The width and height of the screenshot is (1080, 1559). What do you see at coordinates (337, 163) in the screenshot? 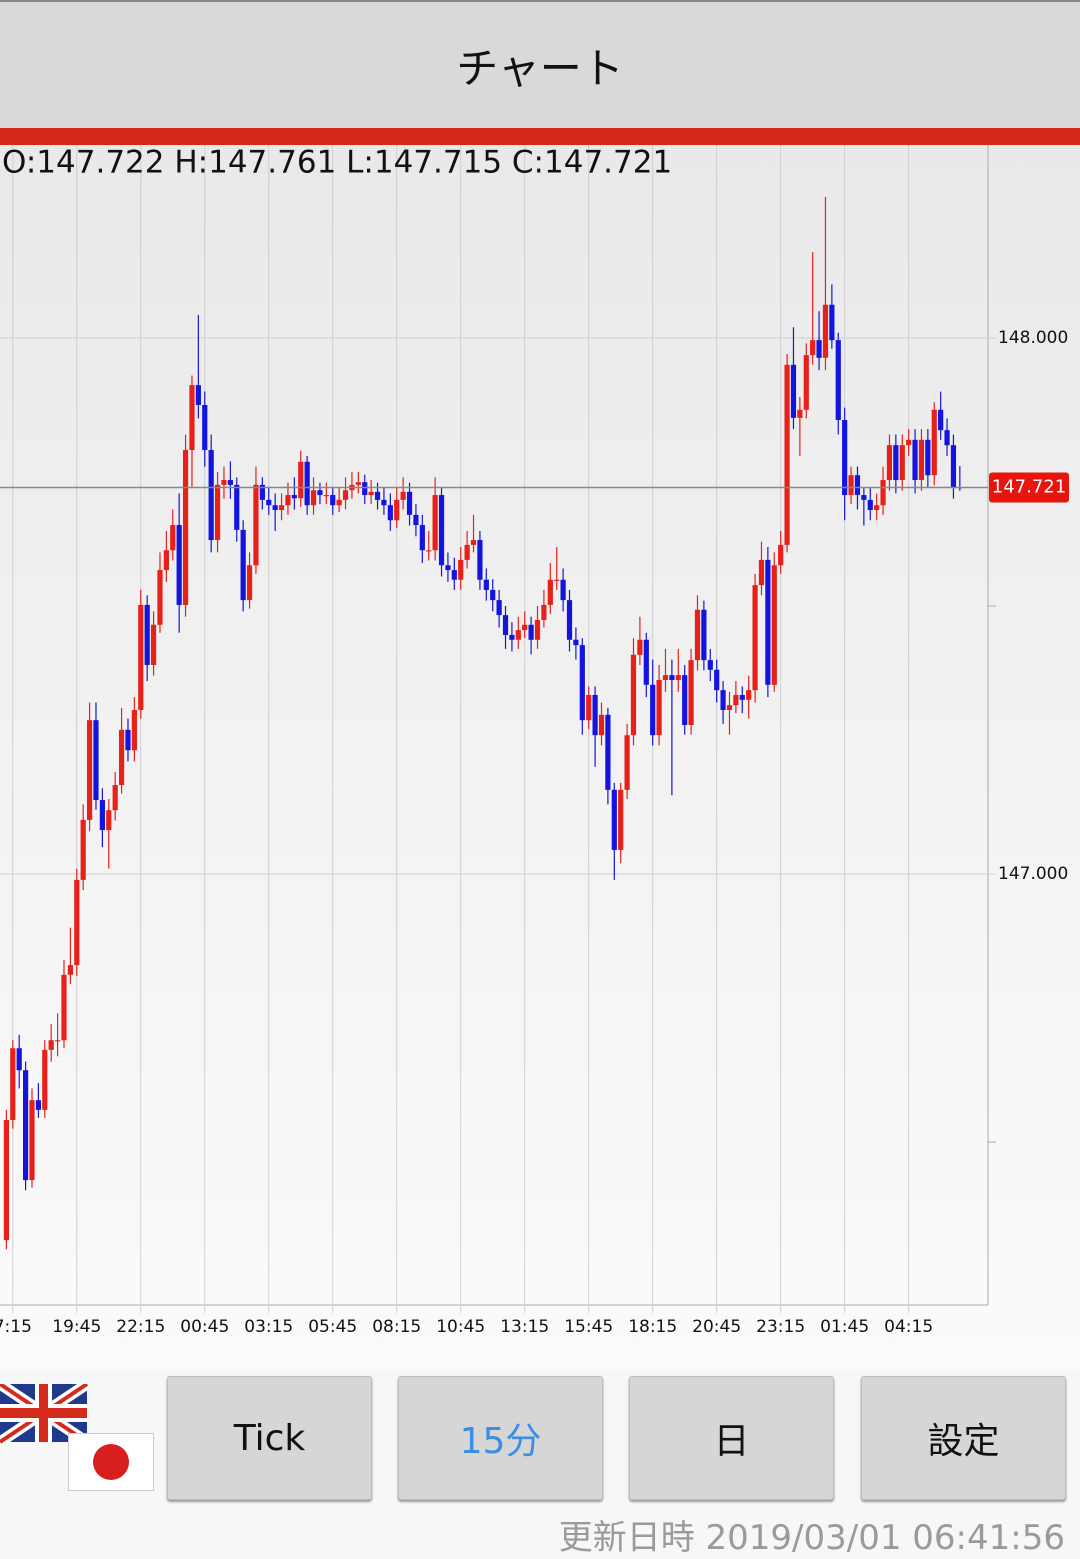
I see `ohlc-text: O:147.722 H:147.761 L:147.715 C:147.721` at bounding box center [337, 163].